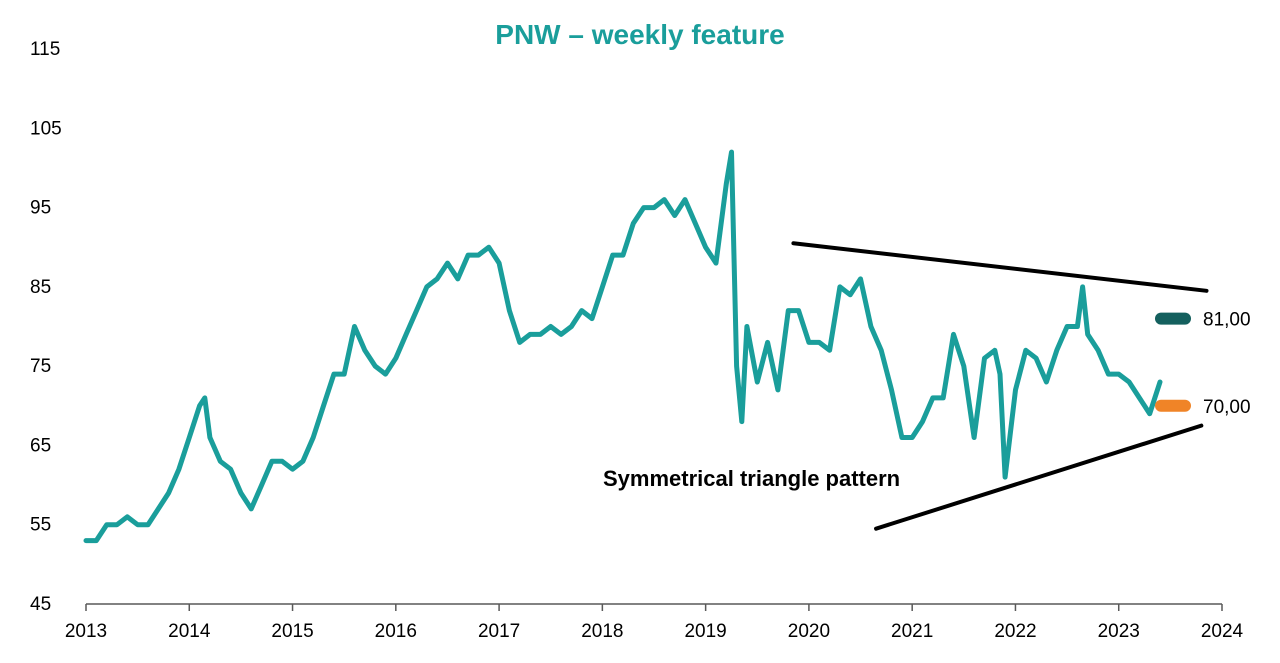 The height and width of the screenshot is (663, 1280). What do you see at coordinates (46, 128) in the screenshot?
I see `y-tick-label: 105` at bounding box center [46, 128].